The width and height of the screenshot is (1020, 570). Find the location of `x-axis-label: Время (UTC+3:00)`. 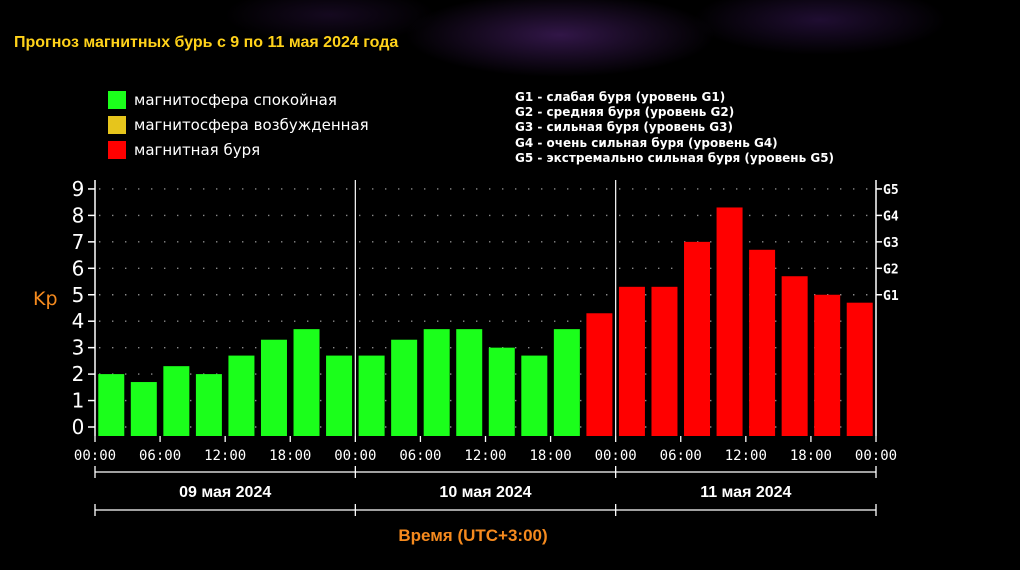

x-axis-label: Время (UTC+3:00) is located at coordinates (472, 535).